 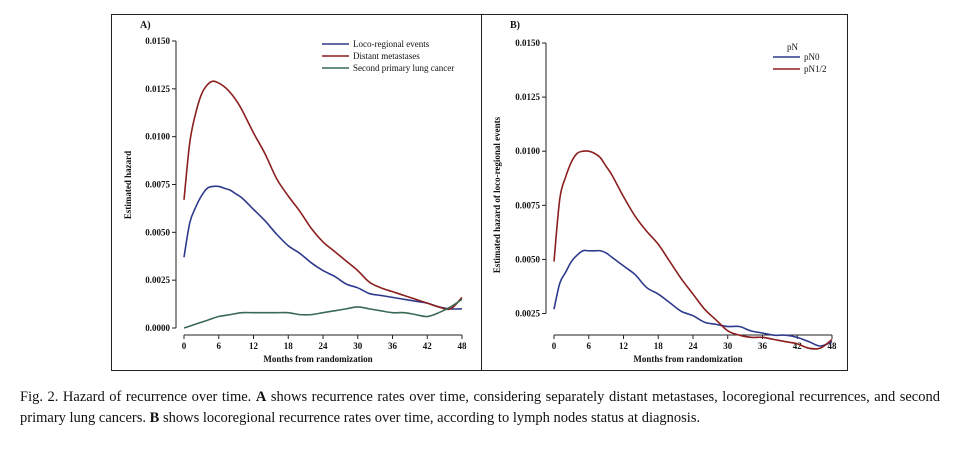 I want to click on panel-b-y-tick-label: 0.0075, so click(x=527, y=205).